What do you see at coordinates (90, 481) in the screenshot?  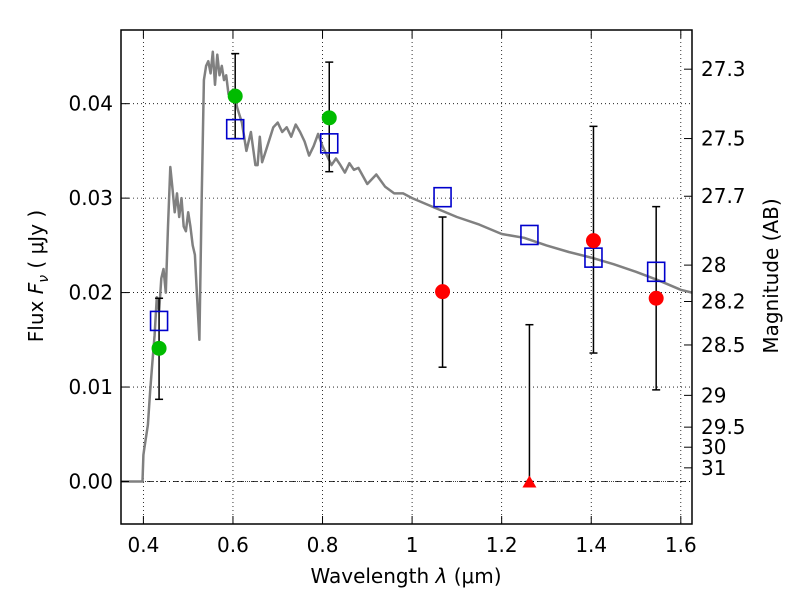 I see `y-tick-label: 0.00` at bounding box center [90, 481].